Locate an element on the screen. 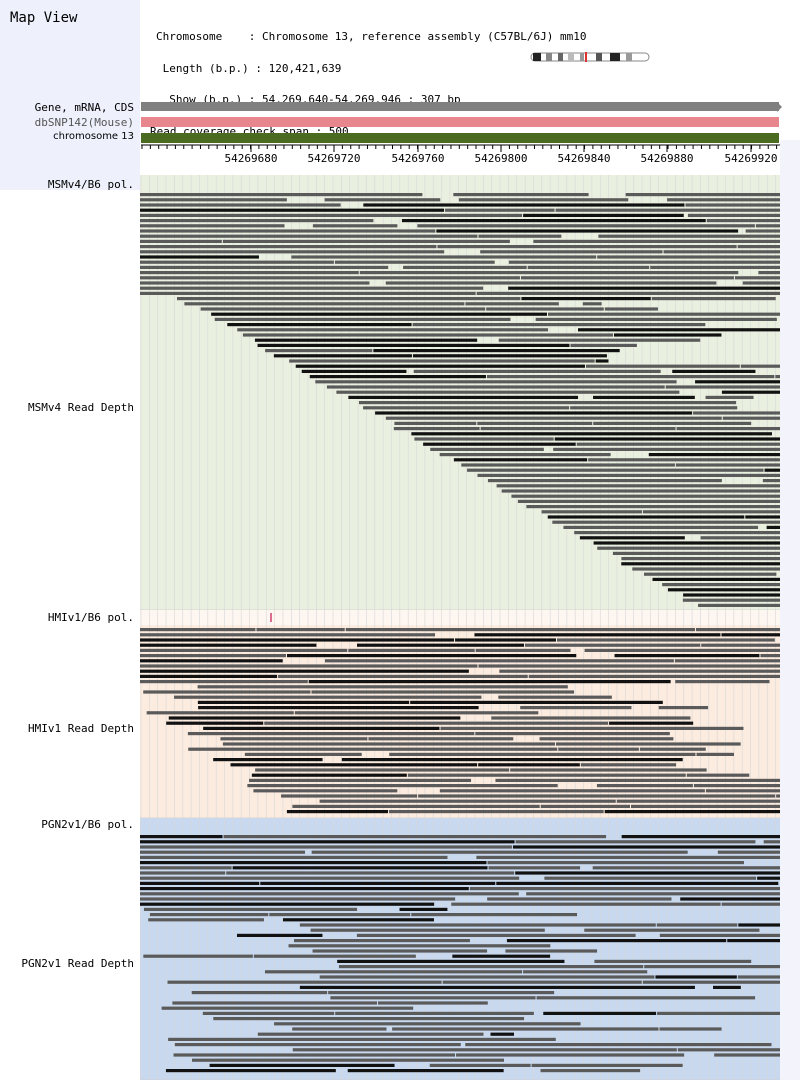 This screenshot has width=800, height=1080. length-info: Length (b.p.) : 120,421,639 is located at coordinates (249, 68).